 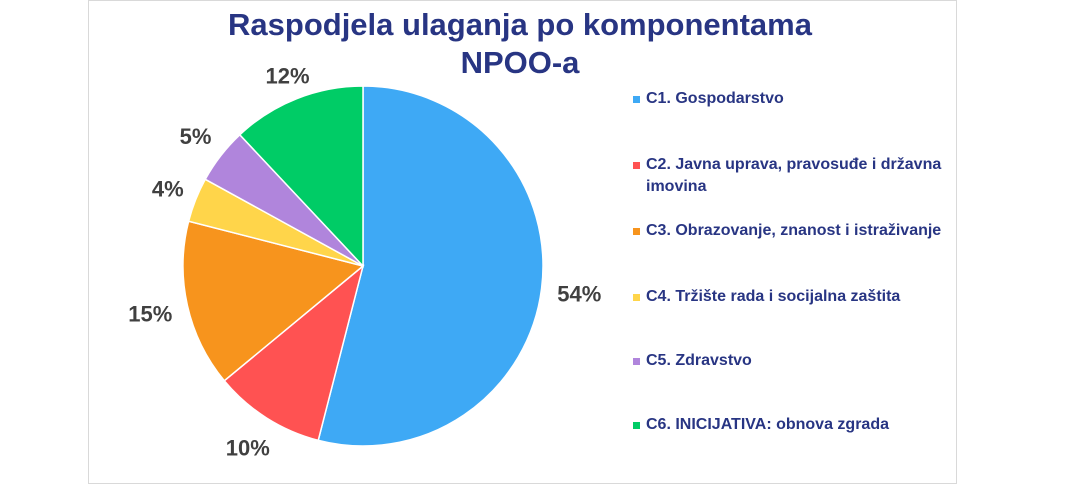 What do you see at coordinates (288, 75) in the screenshot?
I see `slice-label-6: 12%` at bounding box center [288, 75].